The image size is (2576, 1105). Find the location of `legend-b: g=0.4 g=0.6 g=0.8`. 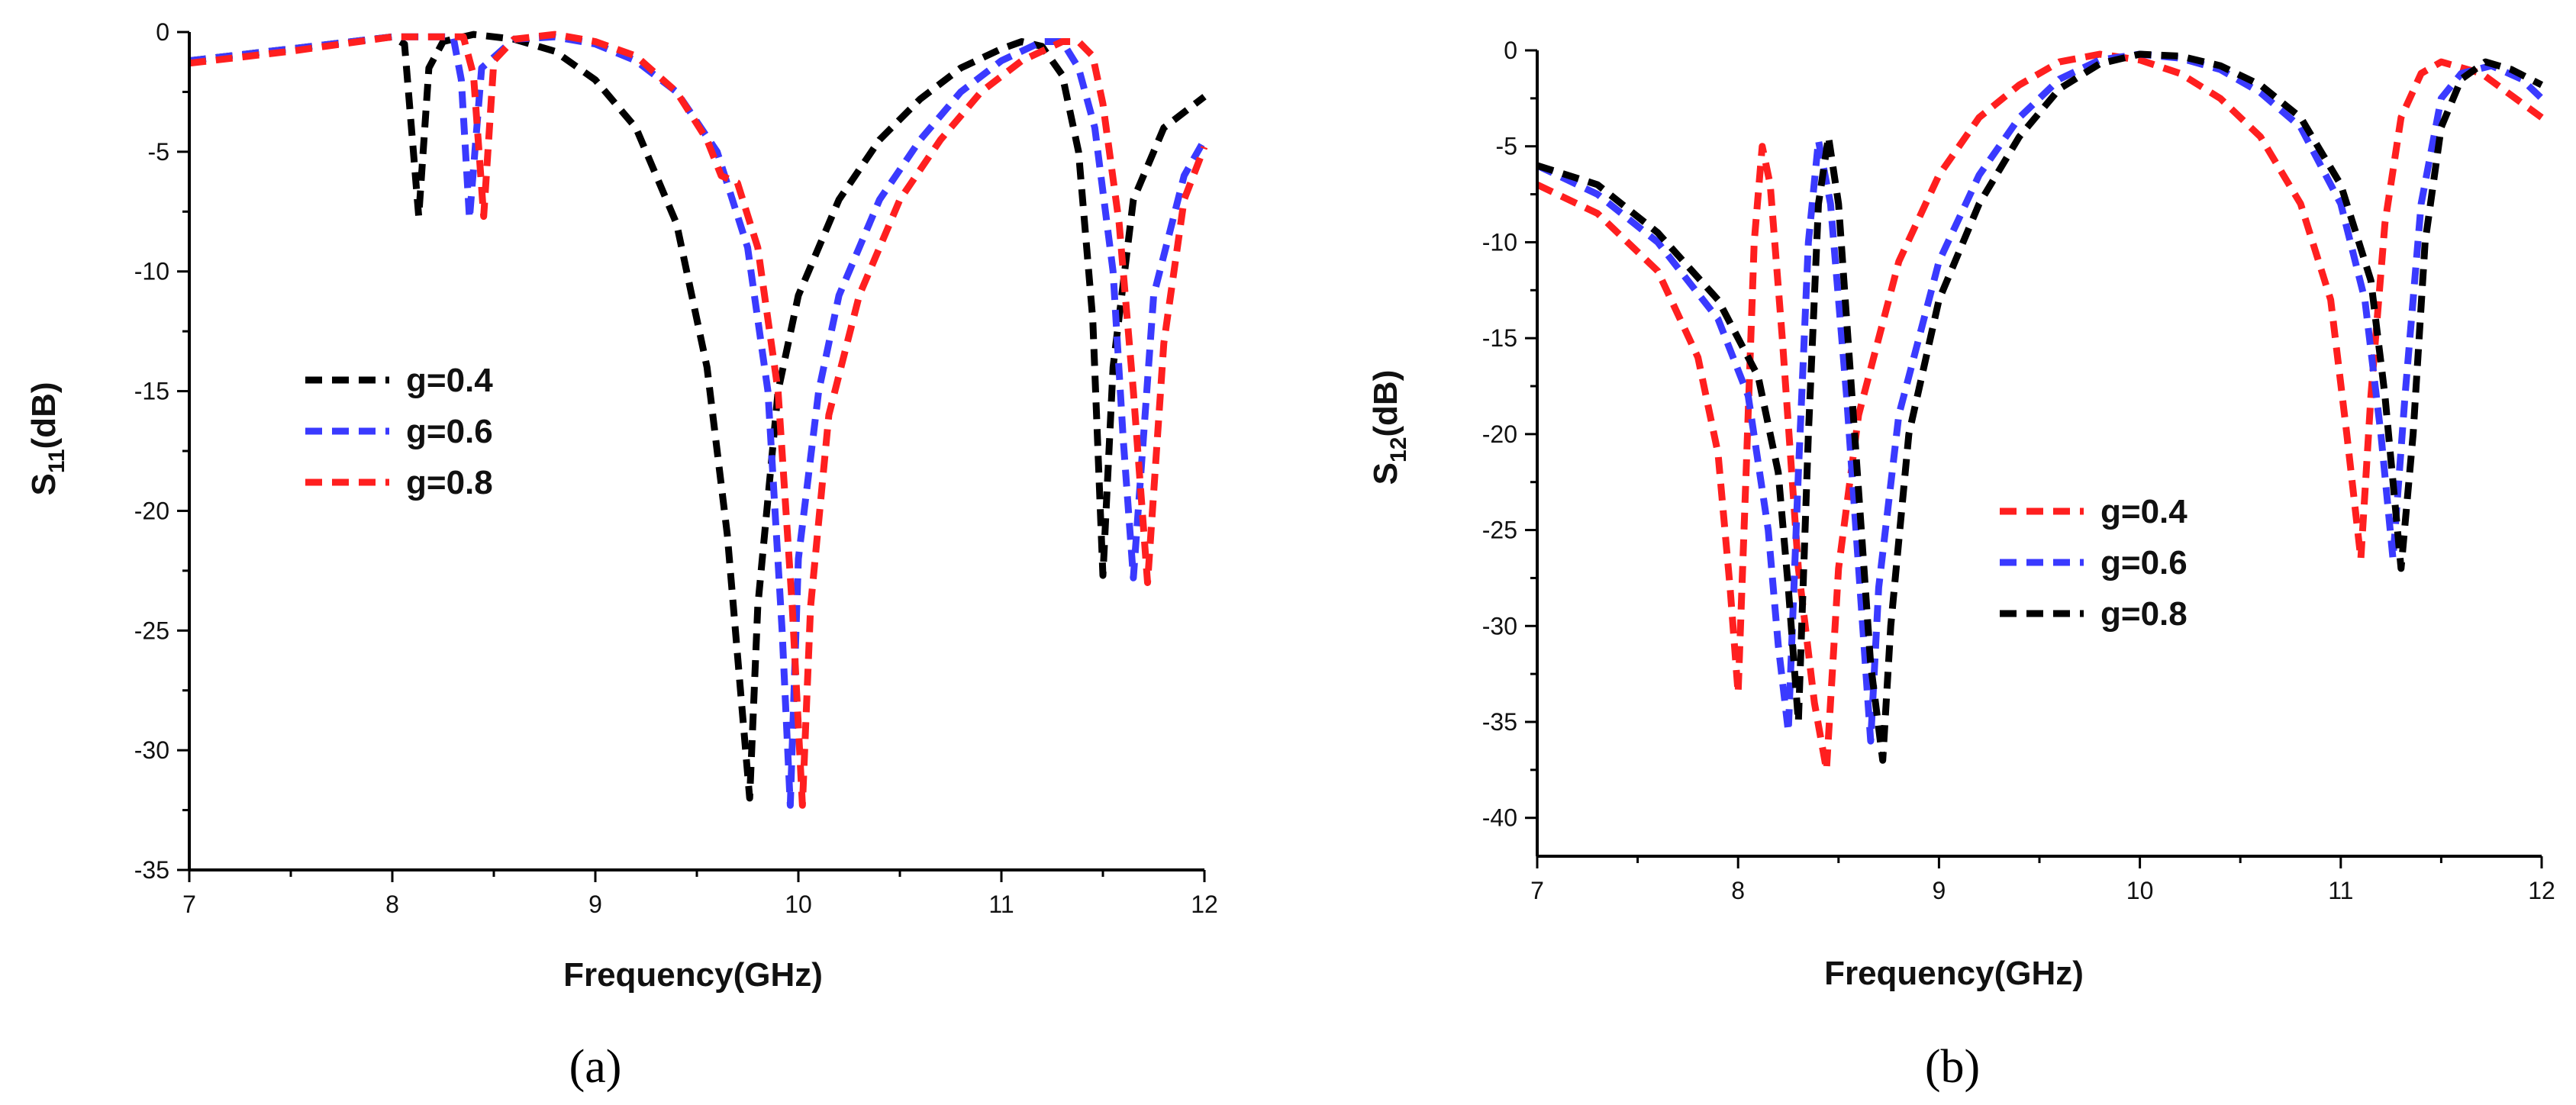

legend-b: g=0.4 g=0.6 g=0.8 is located at coordinates (2094, 563).